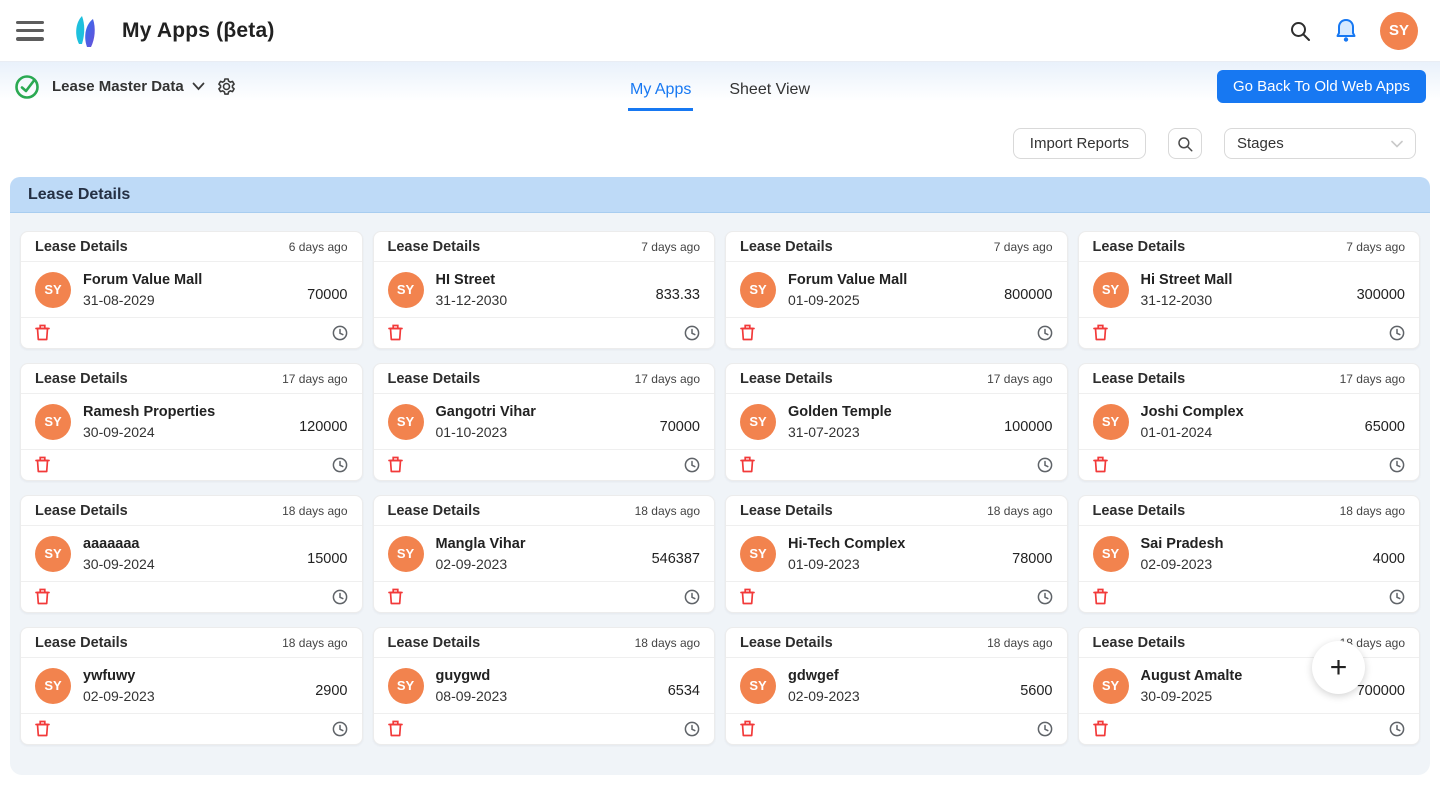  Describe the element at coordinates (143, 279) in the screenshot. I see `lease-name: Forum Value Mall` at that location.